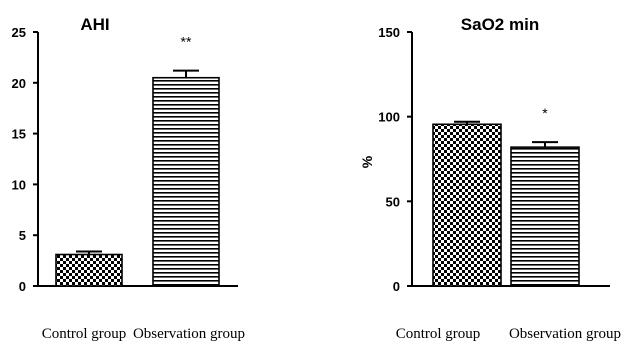 Image resolution: width=628 pixels, height=344 pixels. Describe the element at coordinates (22, 235) in the screenshot. I see `y-tick-label: 5` at that location.